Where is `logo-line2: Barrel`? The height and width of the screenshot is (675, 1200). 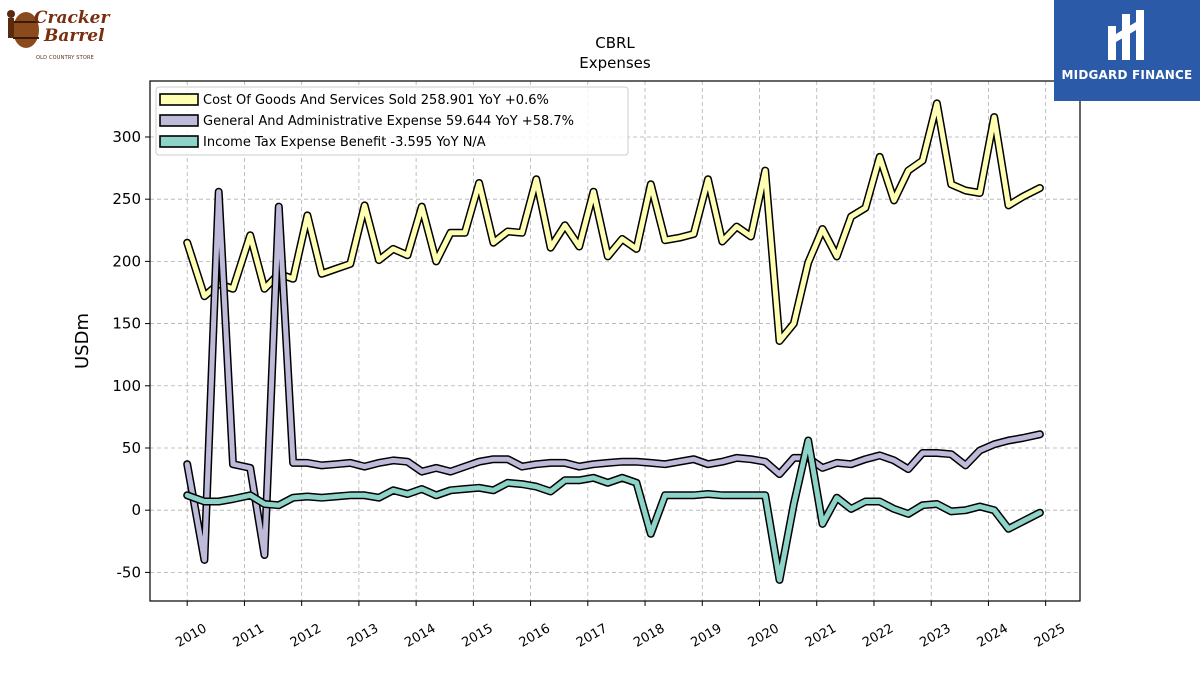 logo-line2: Barrel is located at coordinates (74, 36).